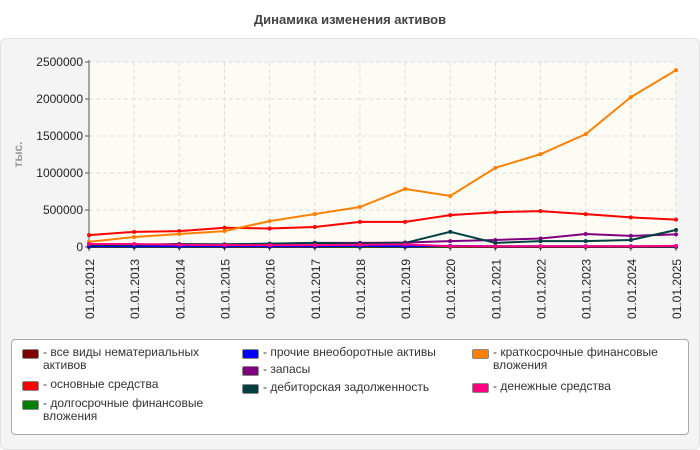 Image resolution: width=700 pixels, height=450 pixels. What do you see at coordinates (225, 289) in the screenshot?
I see `x-tick-label: 01.01.2015` at bounding box center [225, 289].